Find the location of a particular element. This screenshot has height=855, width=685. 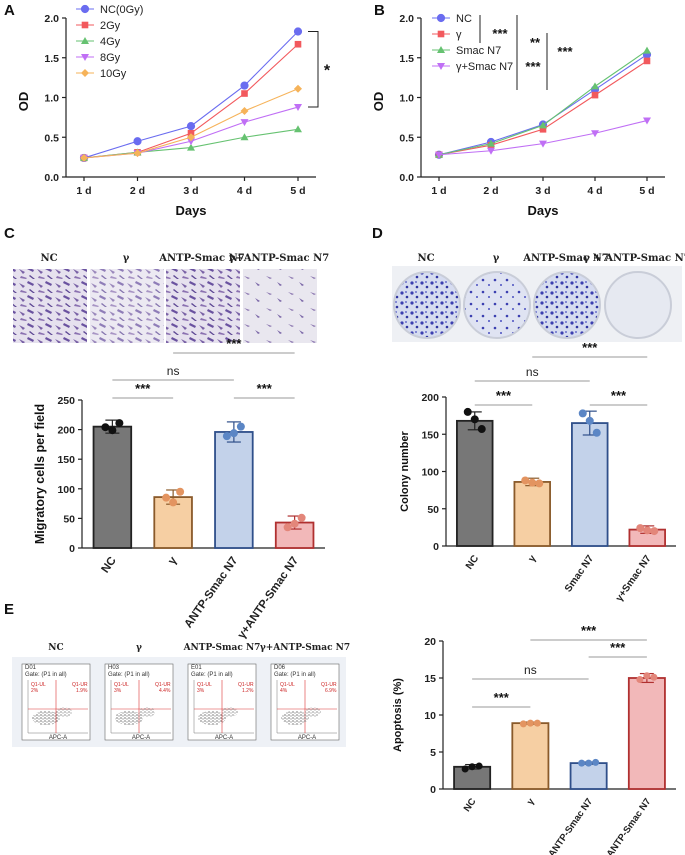

colony-image-label-smac: ANTP-Smac N7 is located at coordinates (565, 258).